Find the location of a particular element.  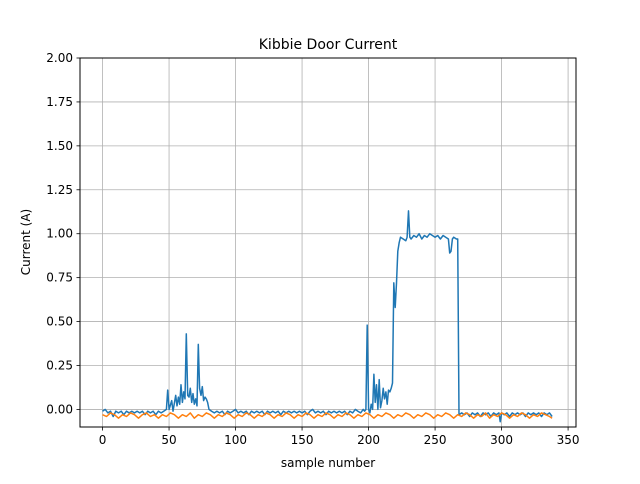

y-tick-label: 1.75 is located at coordinates (59, 102).